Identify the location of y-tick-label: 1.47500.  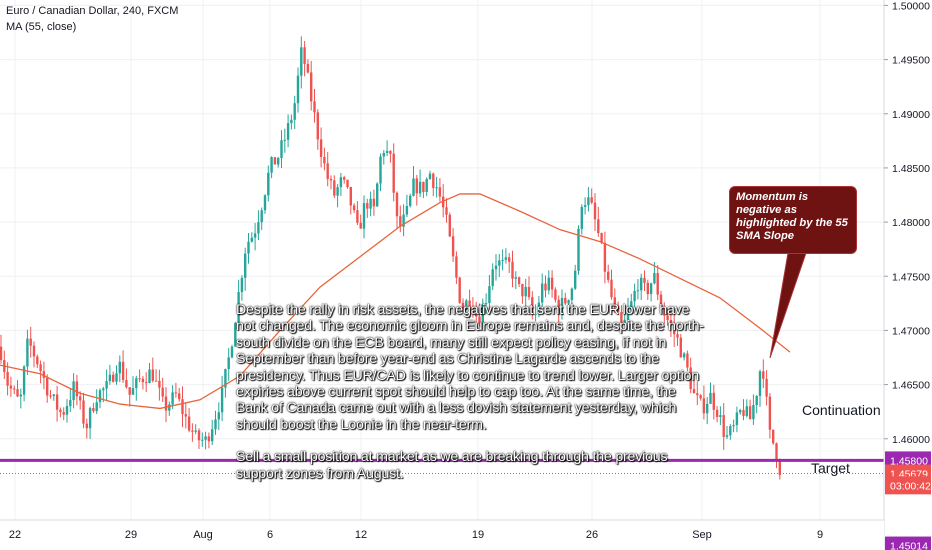
(911, 277).